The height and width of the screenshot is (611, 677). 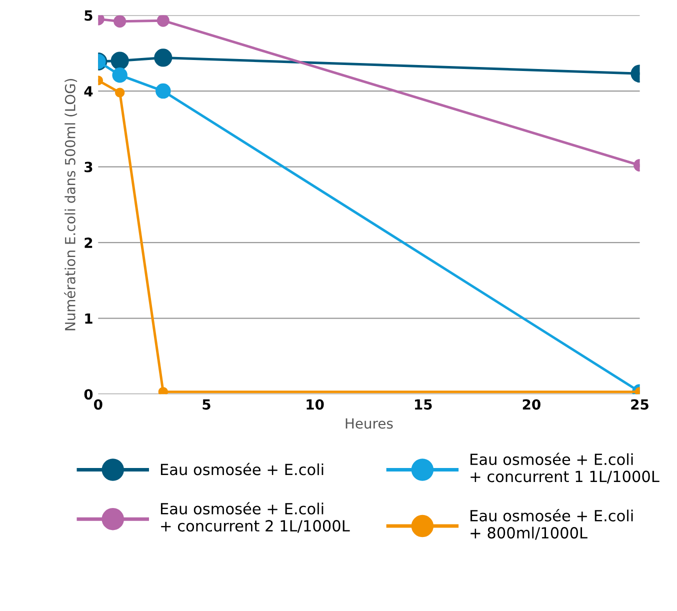 I want to click on x-axis-title: Heures, so click(x=369, y=423).